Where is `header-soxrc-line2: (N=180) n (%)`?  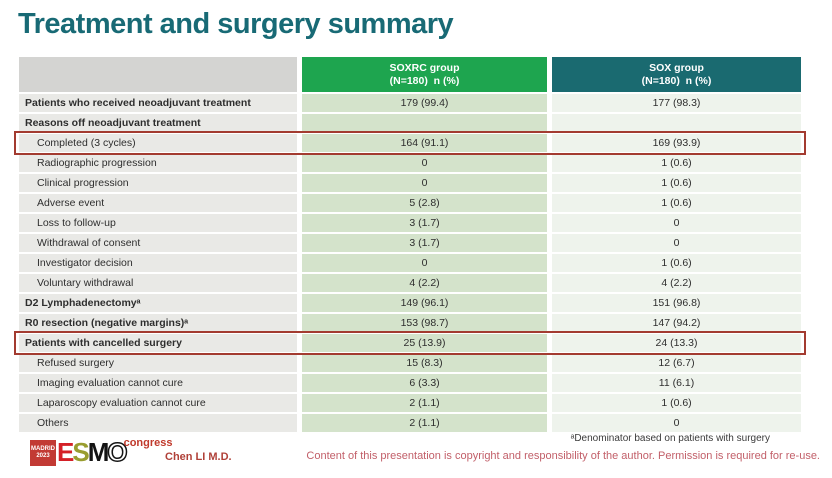 header-soxrc-line2: (N=180) n (%) is located at coordinates (424, 80).